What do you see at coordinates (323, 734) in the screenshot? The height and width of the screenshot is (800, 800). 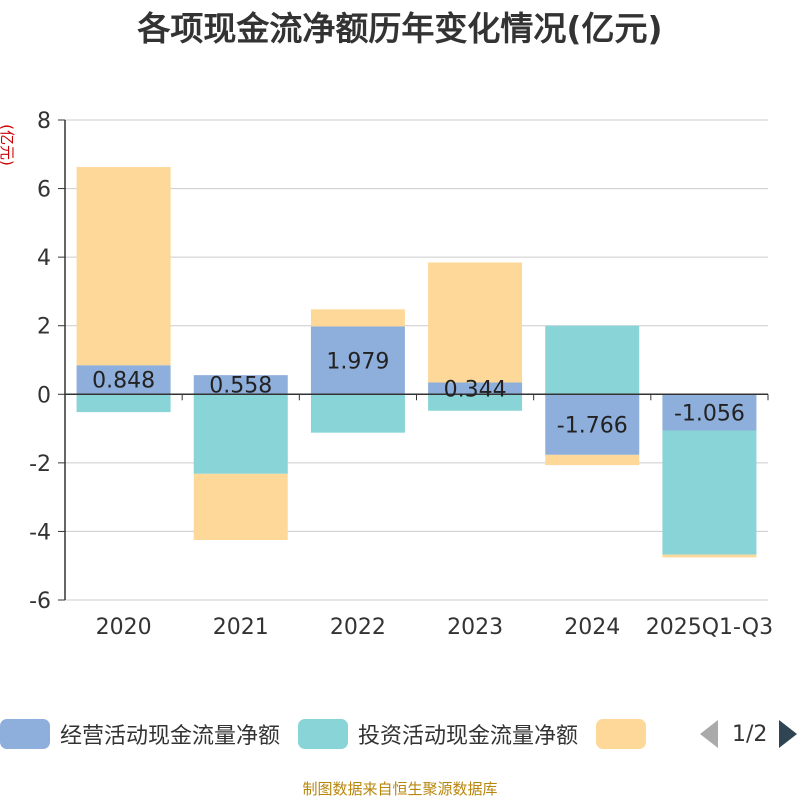 I see `legend-swatch-investing` at bounding box center [323, 734].